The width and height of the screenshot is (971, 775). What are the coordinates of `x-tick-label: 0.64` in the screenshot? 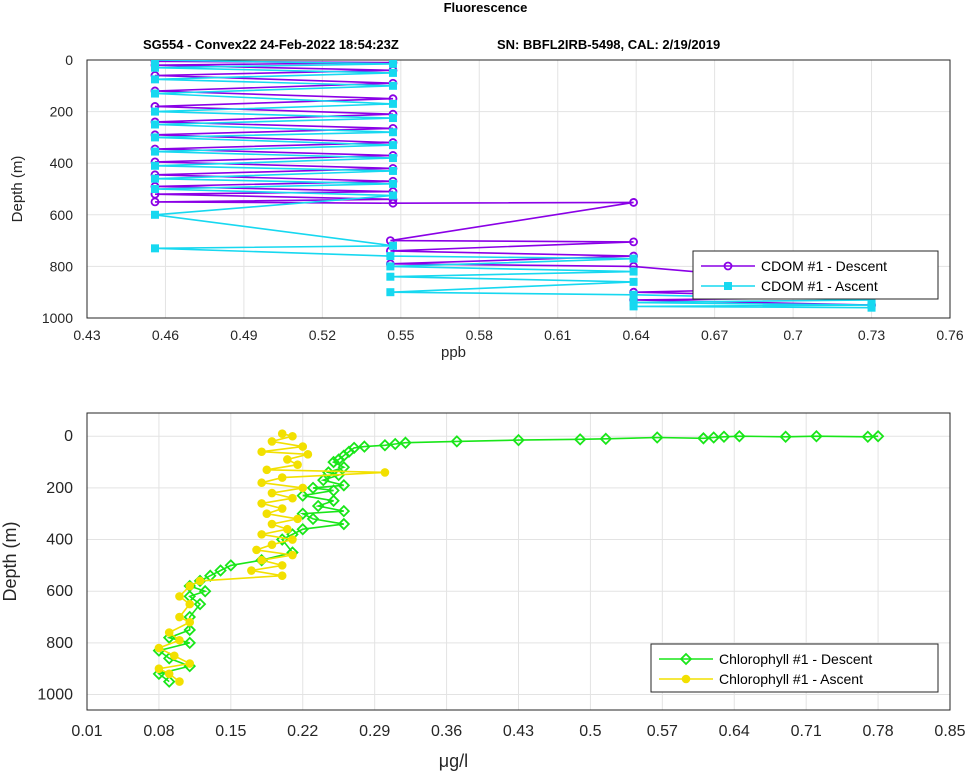 It's located at (636, 335).